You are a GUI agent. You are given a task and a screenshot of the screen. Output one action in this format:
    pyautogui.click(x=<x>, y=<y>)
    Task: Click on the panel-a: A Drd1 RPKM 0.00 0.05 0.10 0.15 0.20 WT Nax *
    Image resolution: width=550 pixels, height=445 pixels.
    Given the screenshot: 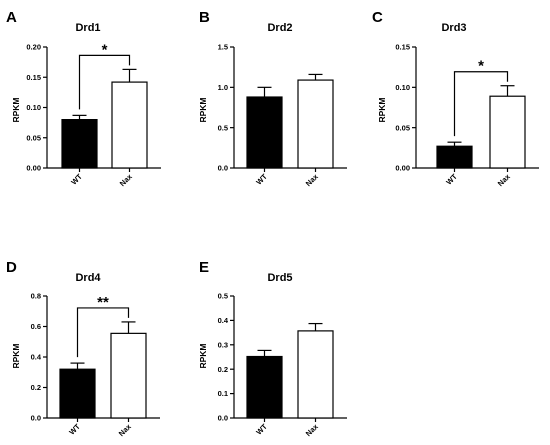 What is the action you would take?
    pyautogui.click(x=83, y=98)
    